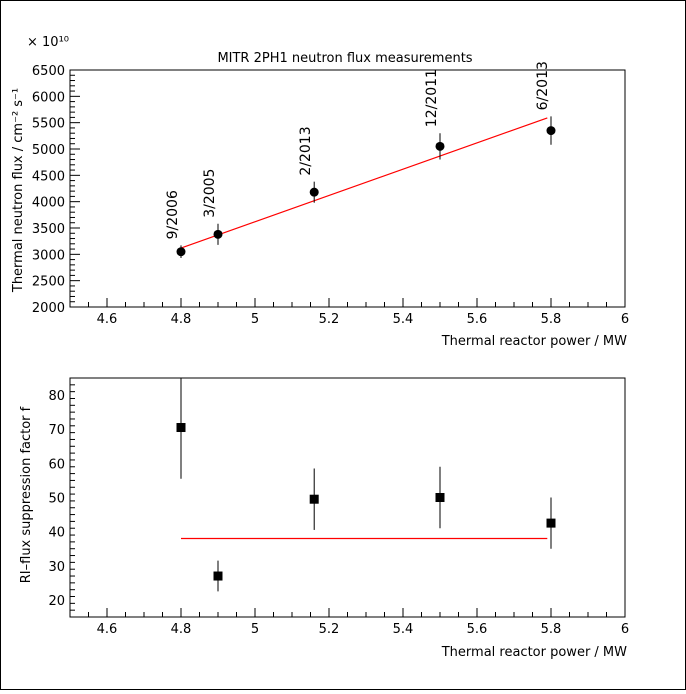  What do you see at coordinates (329, 629) in the screenshot?
I see `bottom-chart-x-tick-label: 5.2` at bounding box center [329, 629].